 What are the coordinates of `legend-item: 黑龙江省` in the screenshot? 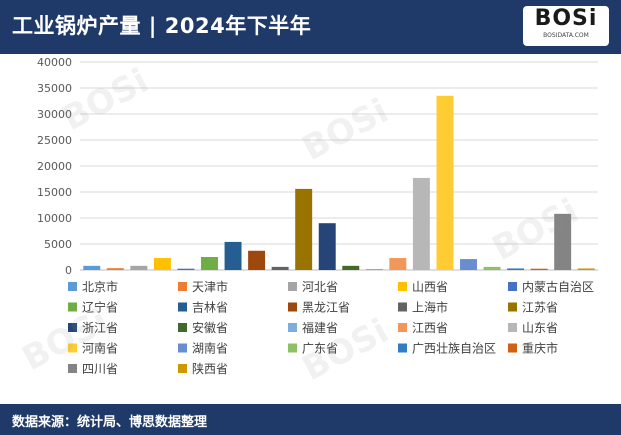 It's located at (319, 308).